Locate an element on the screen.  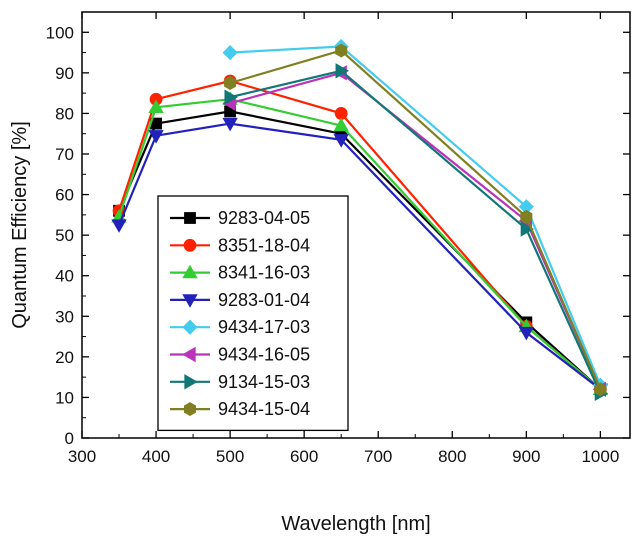
legend-item: 9283-01-04 is located at coordinates (240, 300).